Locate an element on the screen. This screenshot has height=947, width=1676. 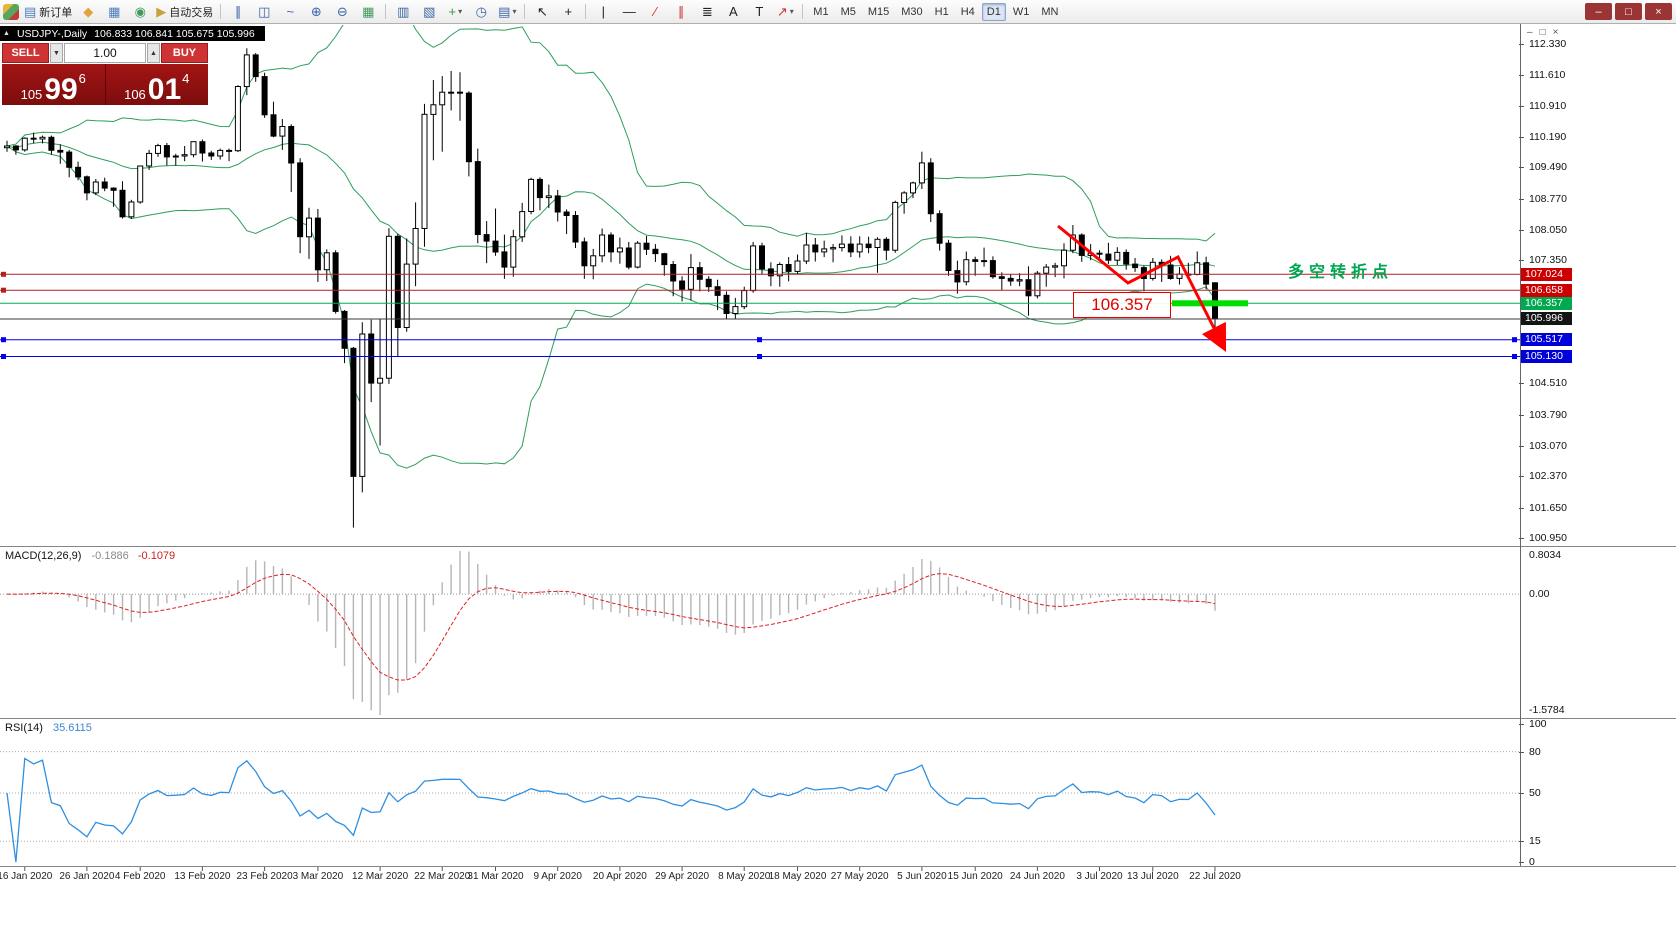
new-chart-icon: ▥ is located at coordinates (403, 12).